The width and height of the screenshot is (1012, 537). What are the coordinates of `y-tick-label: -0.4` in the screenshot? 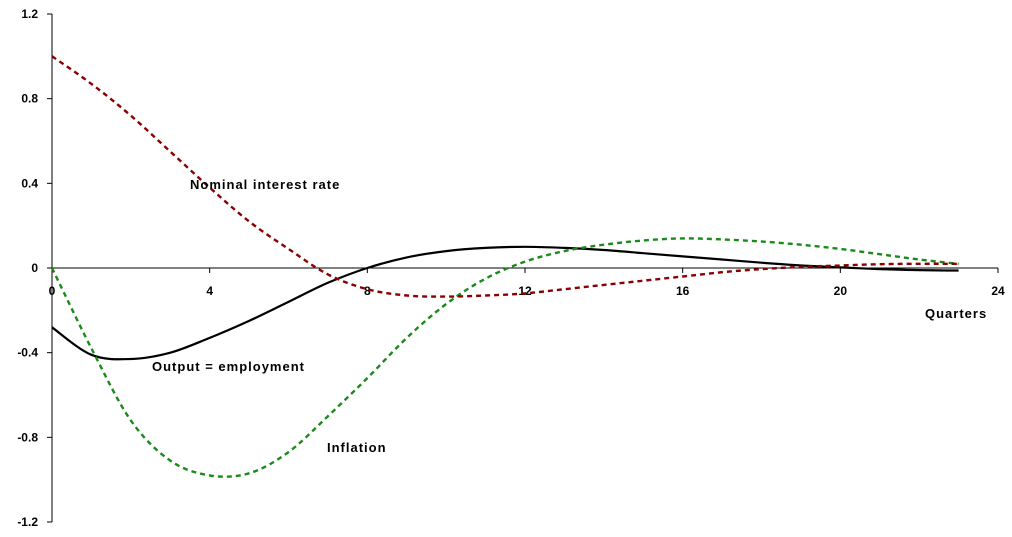 It's located at (27, 353).